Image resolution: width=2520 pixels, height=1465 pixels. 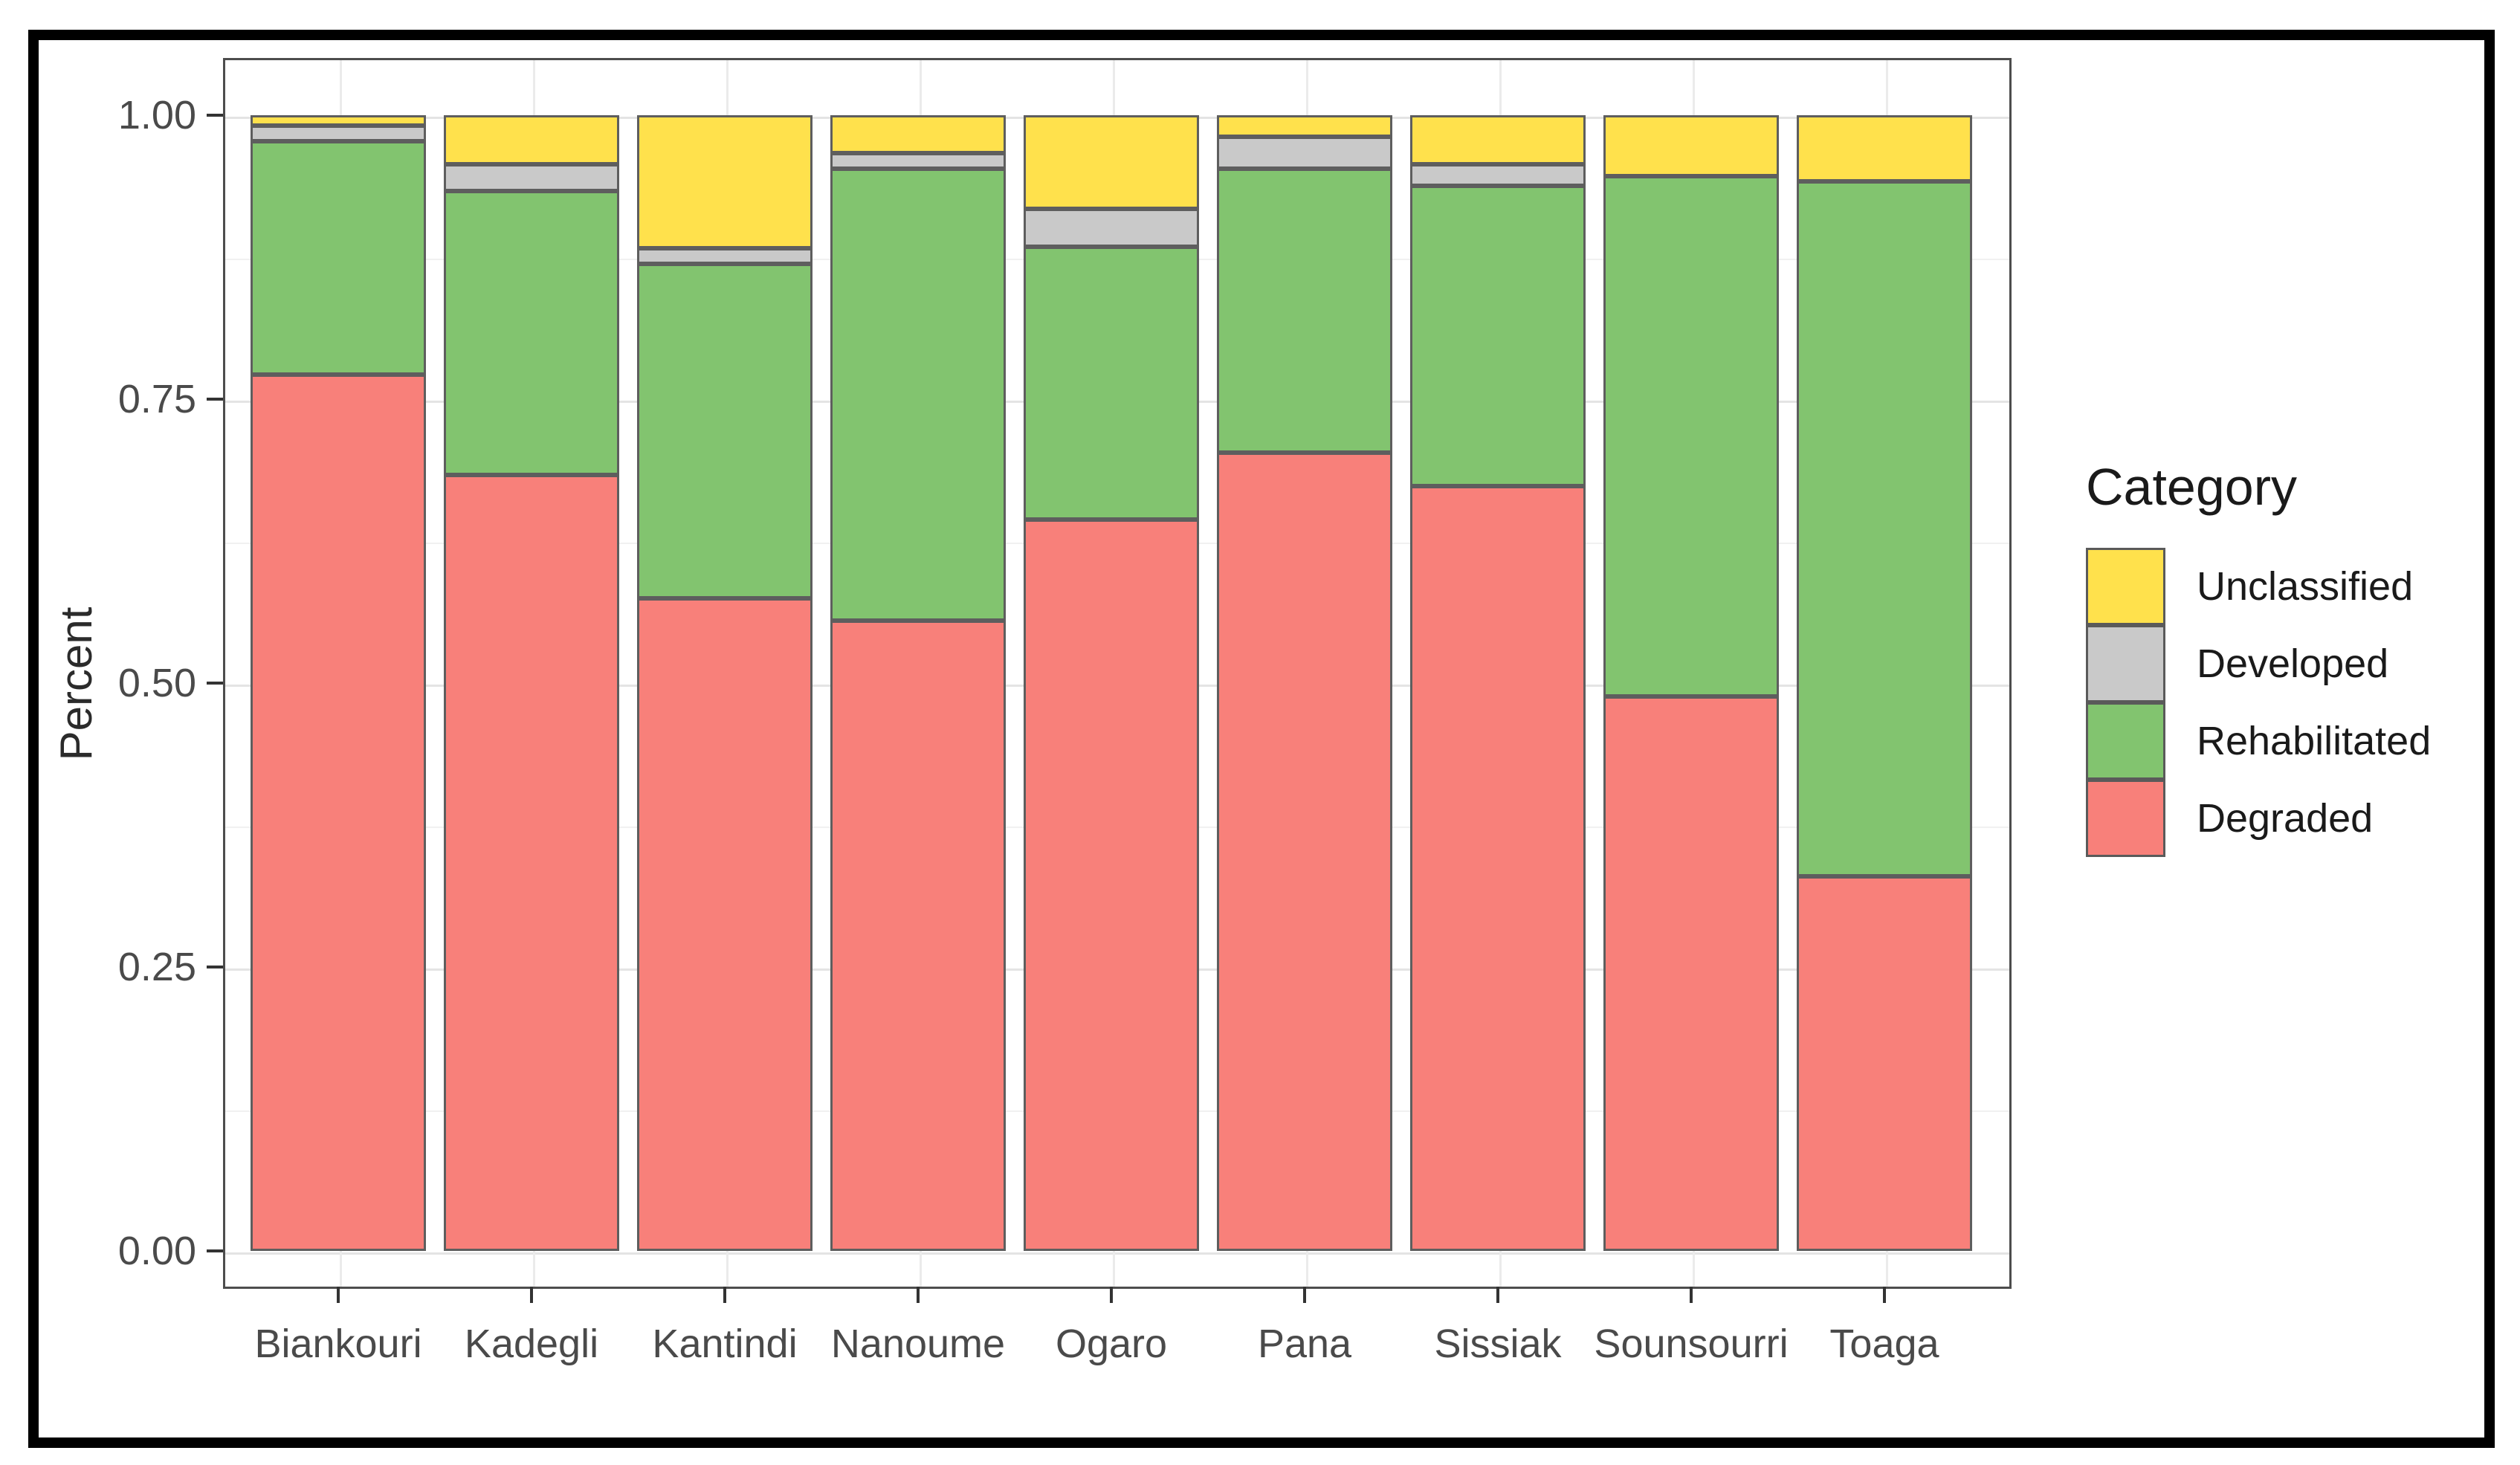 What do you see at coordinates (1305, 1344) in the screenshot?
I see `x-tick-label-pana: Pana` at bounding box center [1305, 1344].